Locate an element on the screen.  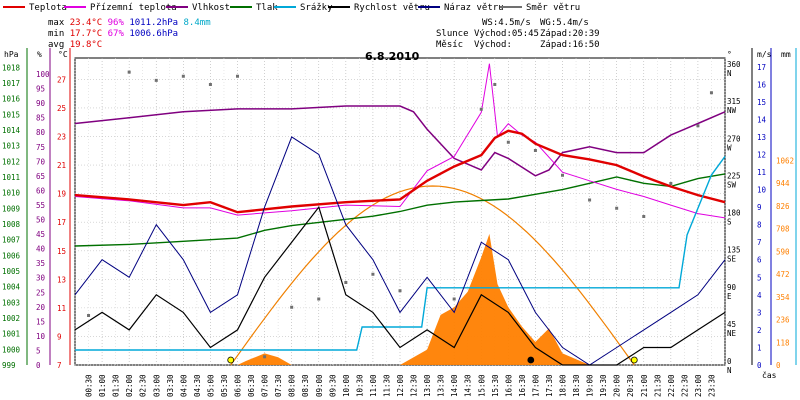
tick-pct: 75 is located at coordinates (40, 147).